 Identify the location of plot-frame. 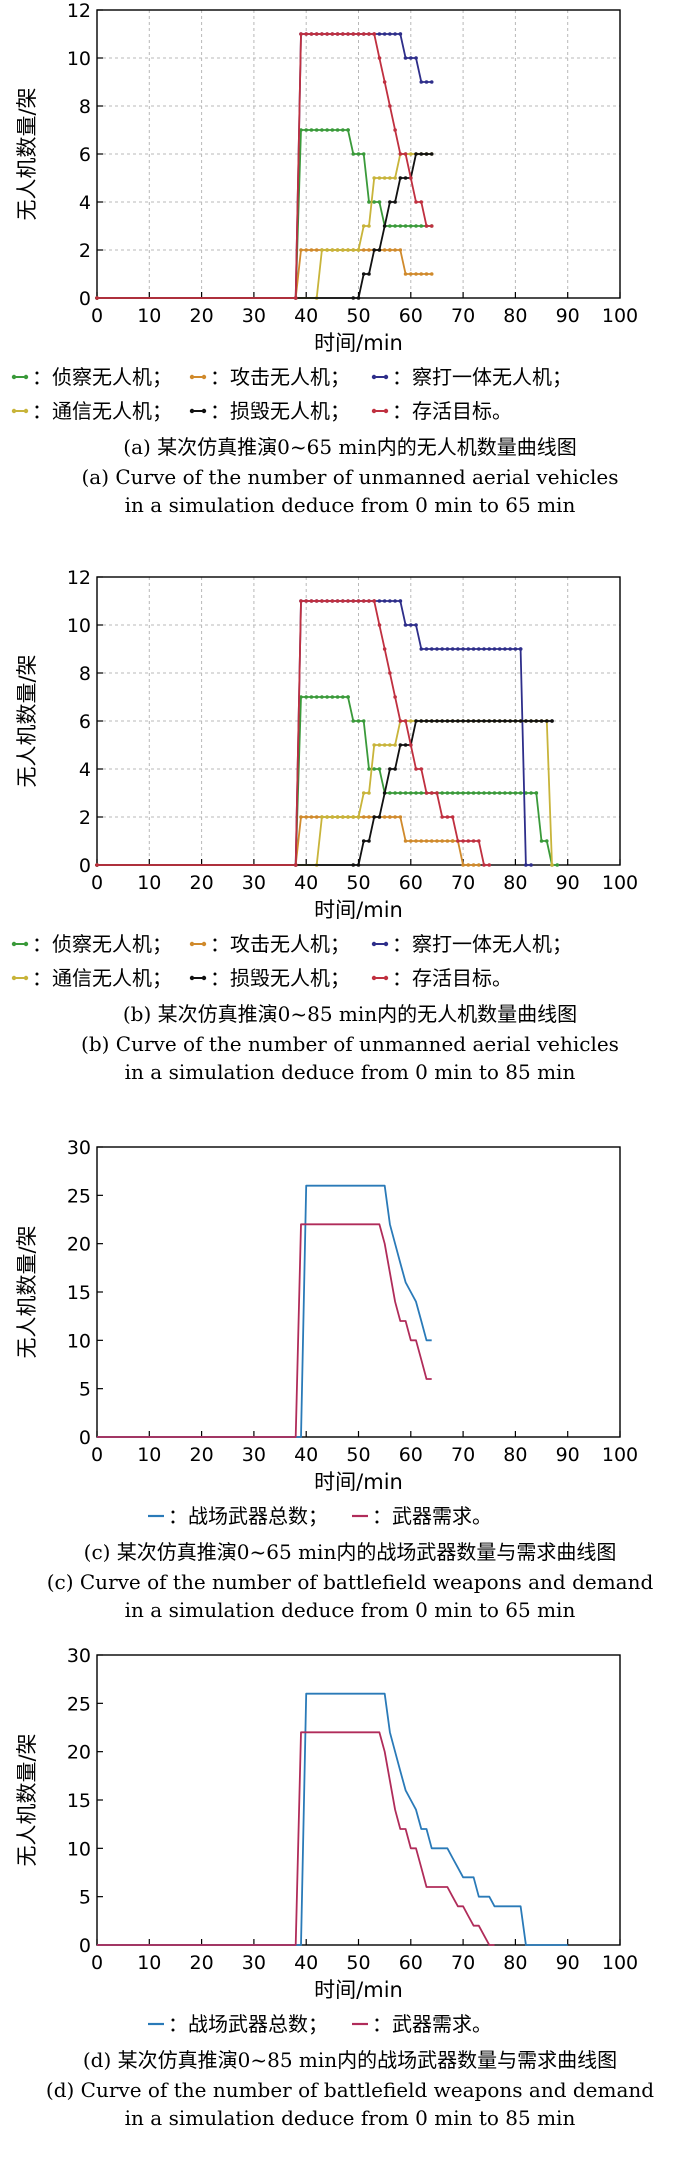
(358, 1292).